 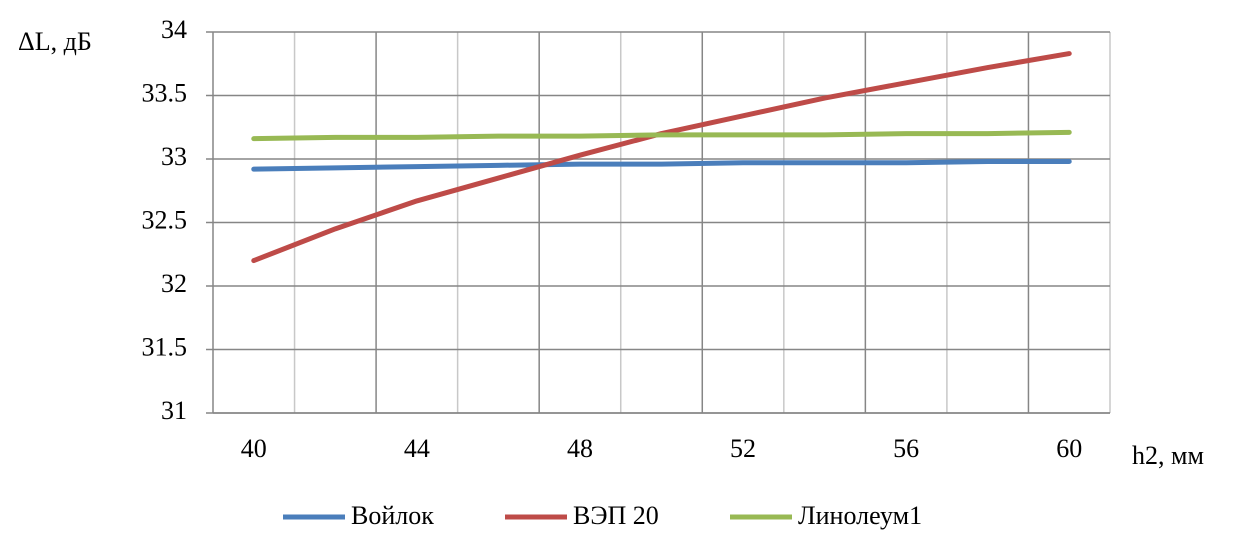 I want to click on y-axis-label: ΔL, дБ, so click(x=55, y=41).